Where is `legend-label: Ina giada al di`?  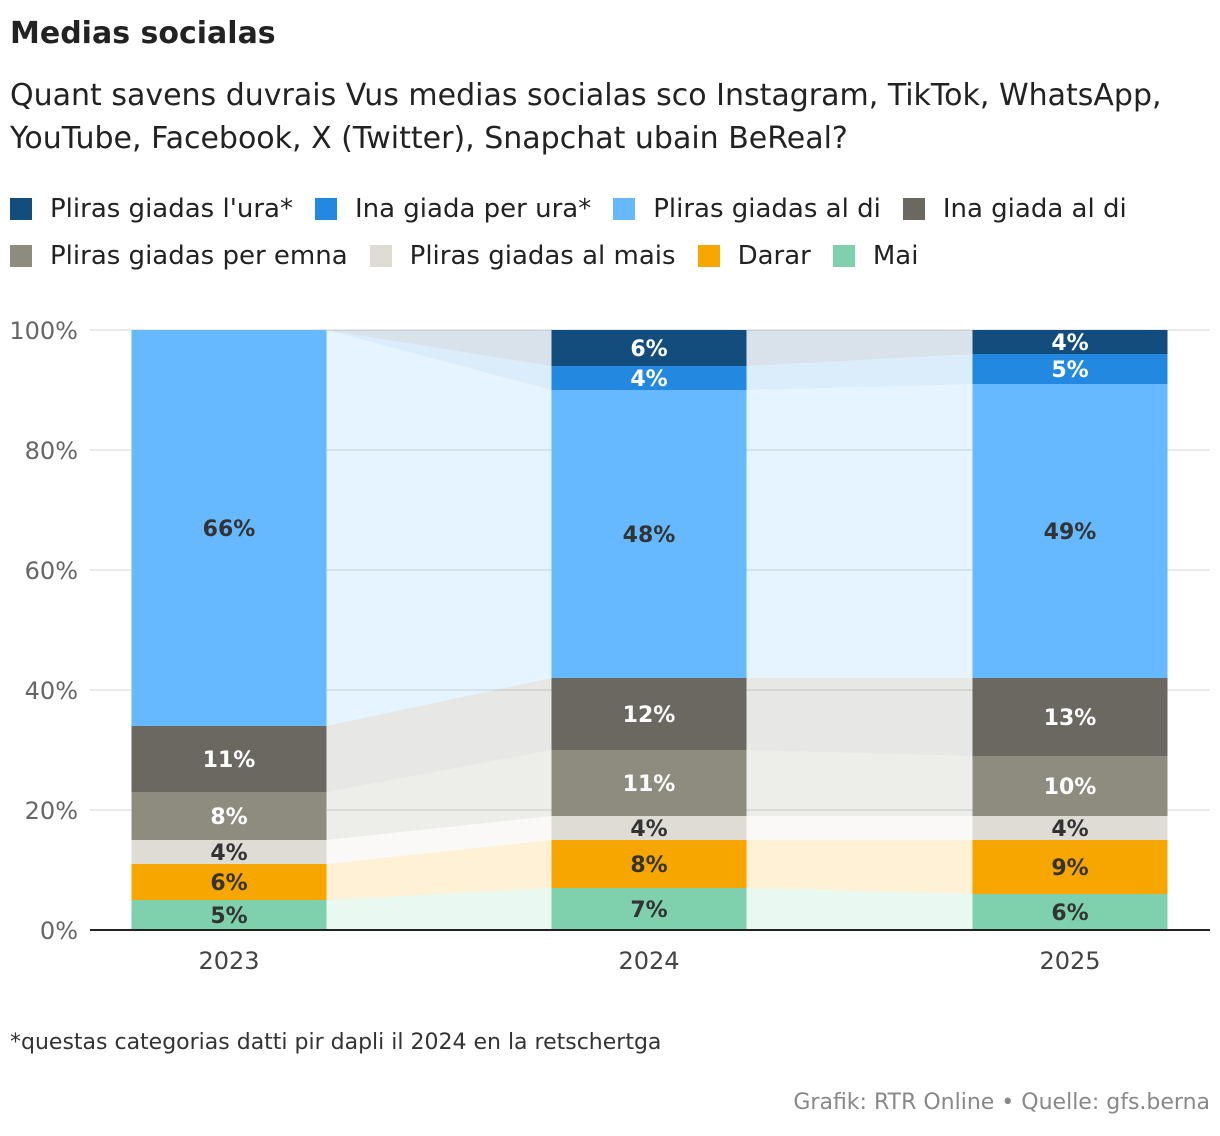 legend-label: Ina giada al di is located at coordinates (1034, 208).